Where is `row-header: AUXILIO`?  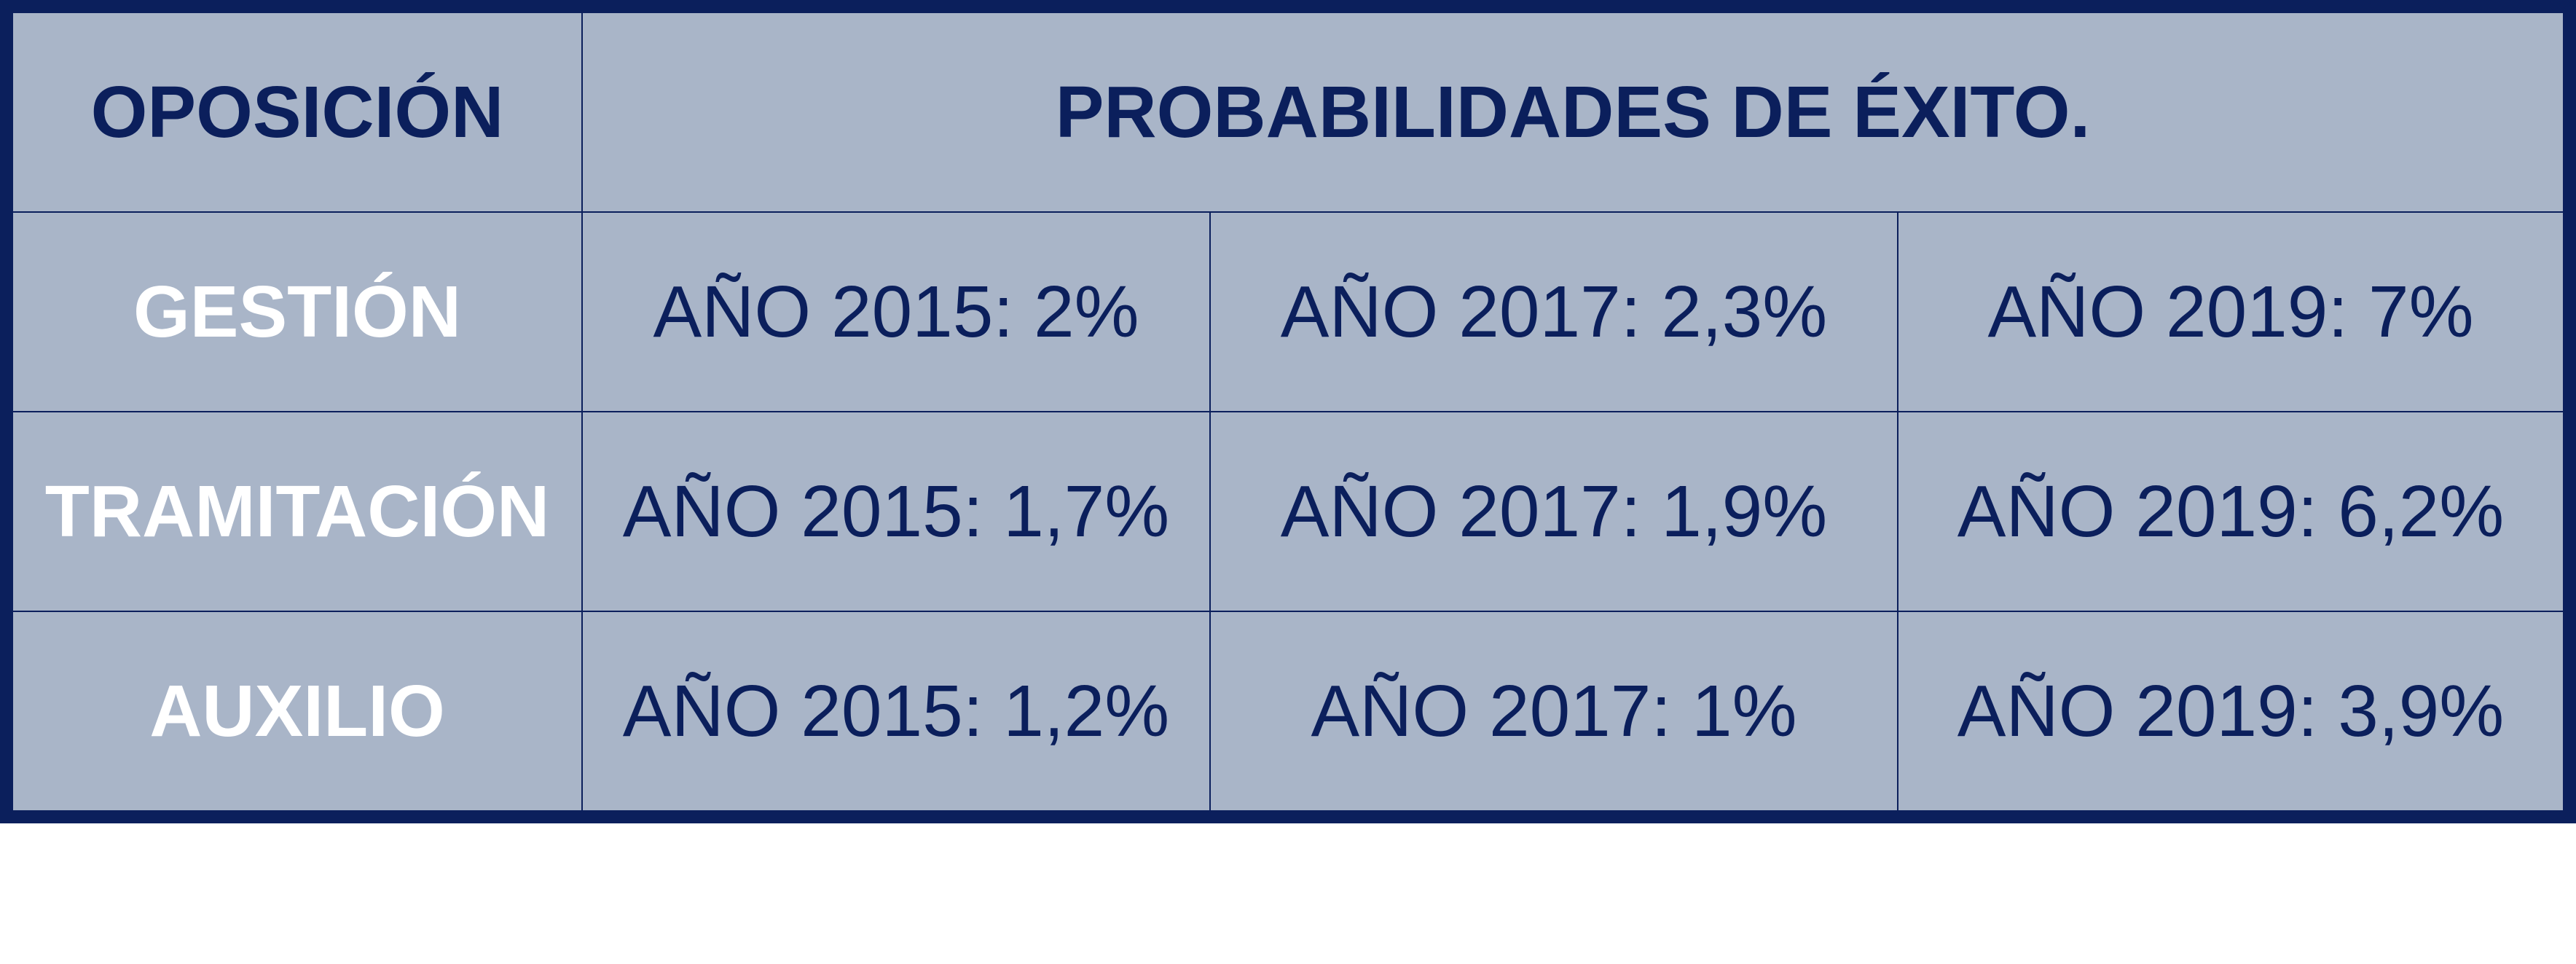 row-header: AUXILIO is located at coordinates (297, 711).